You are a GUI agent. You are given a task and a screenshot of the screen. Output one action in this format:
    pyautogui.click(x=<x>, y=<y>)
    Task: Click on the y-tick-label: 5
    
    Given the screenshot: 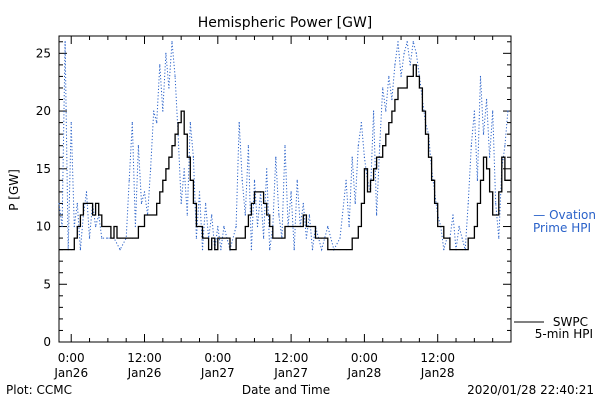 What is the action you would take?
    pyautogui.click(x=47, y=284)
    